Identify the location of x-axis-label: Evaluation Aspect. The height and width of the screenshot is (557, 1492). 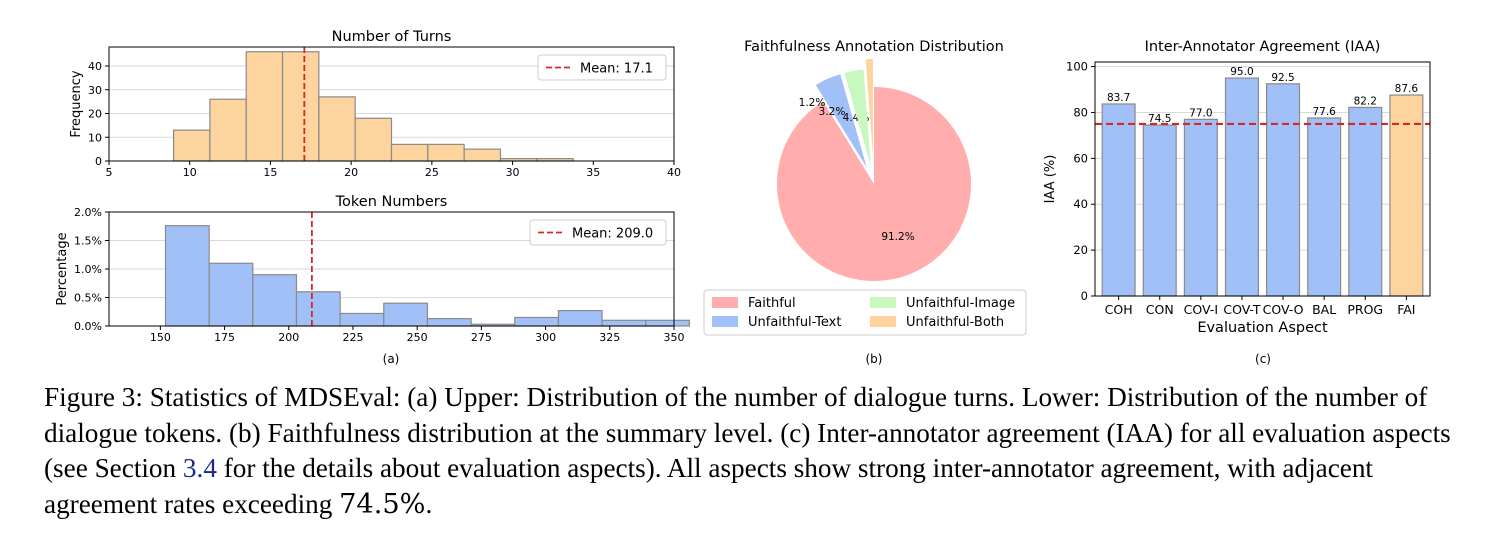
(1262, 328).